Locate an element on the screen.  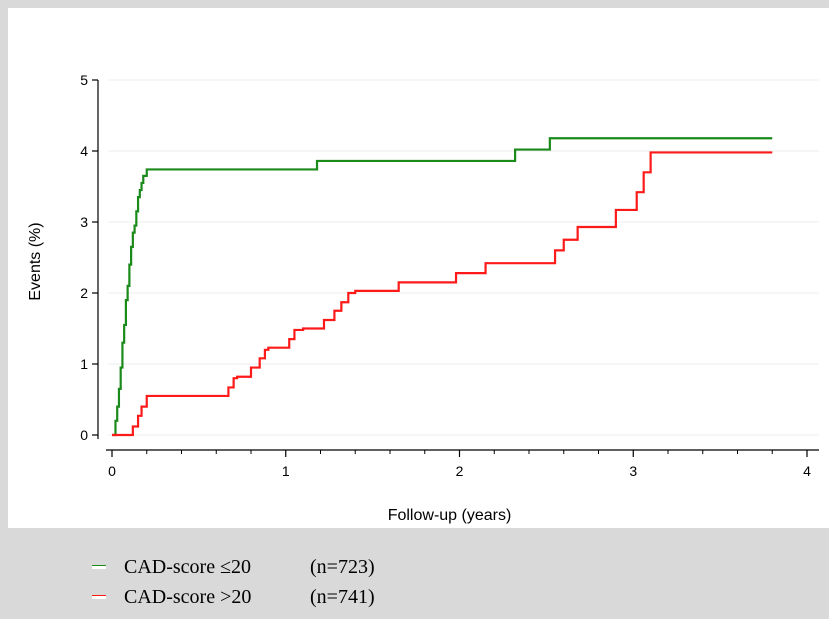
x-tick-label: 2 is located at coordinates (460, 471).